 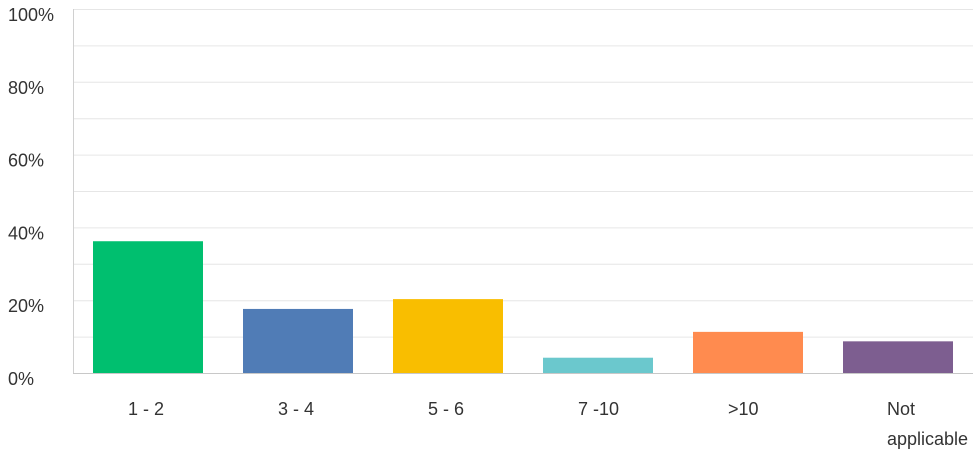 What do you see at coordinates (927, 439) in the screenshot?
I see `x-tick-label-line: applicable` at bounding box center [927, 439].